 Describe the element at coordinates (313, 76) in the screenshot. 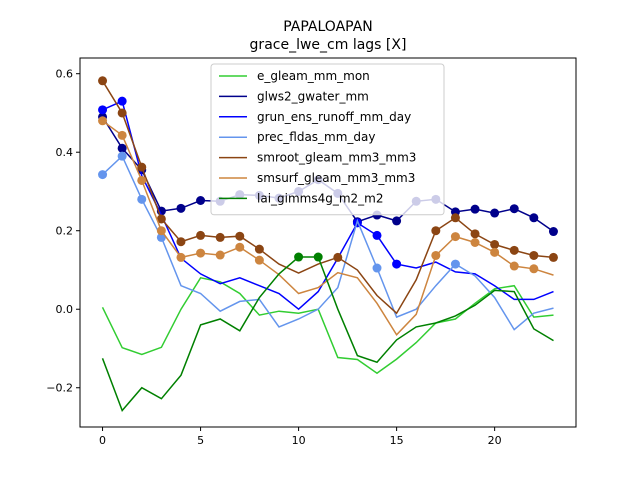

I see `legend-label-e_gleam_mm_mon: e_gleam_mm_mon` at that location.